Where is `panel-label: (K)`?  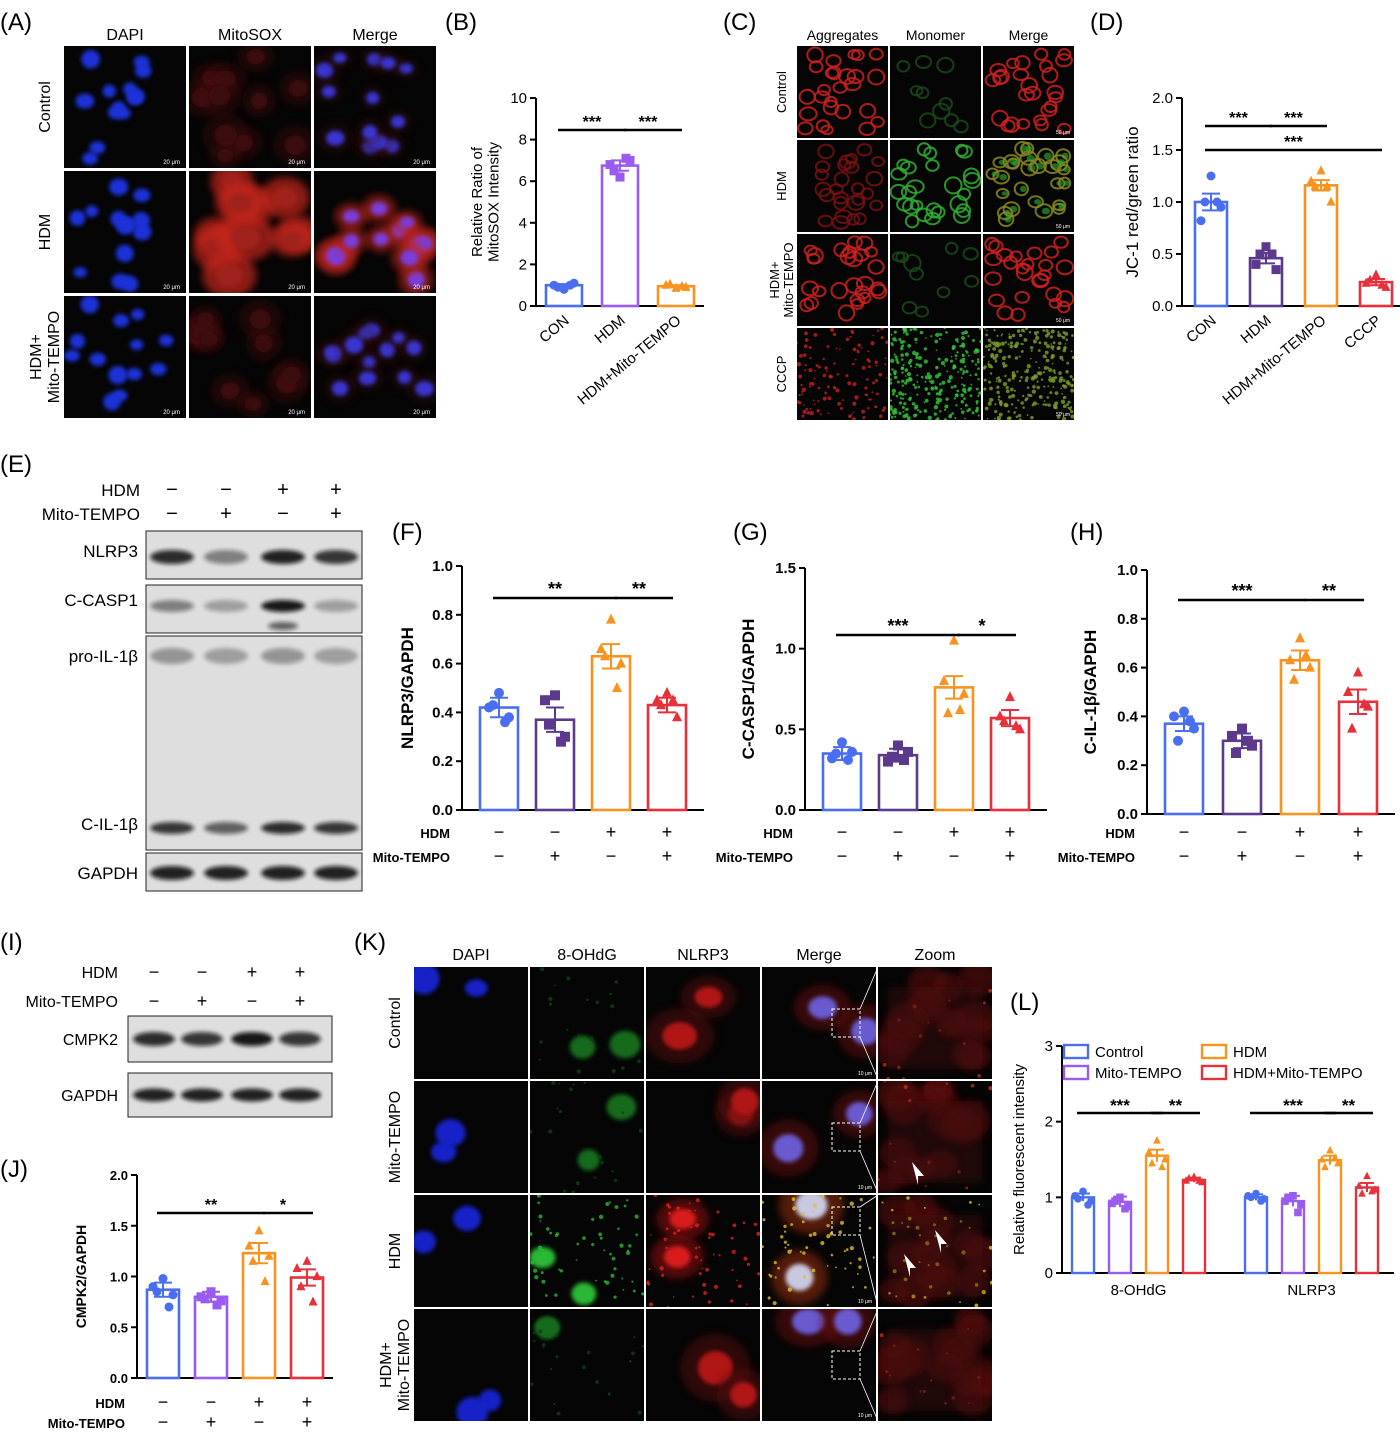
panel-label: (K) is located at coordinates (370, 942).